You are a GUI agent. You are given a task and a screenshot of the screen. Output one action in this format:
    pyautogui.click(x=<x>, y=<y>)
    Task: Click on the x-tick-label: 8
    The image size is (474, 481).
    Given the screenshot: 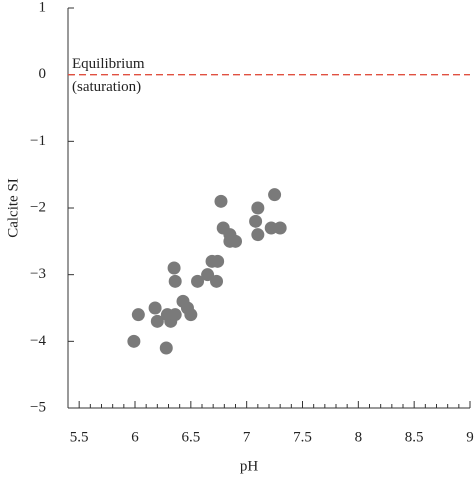 What is the action you would take?
    pyautogui.click(x=359, y=437)
    